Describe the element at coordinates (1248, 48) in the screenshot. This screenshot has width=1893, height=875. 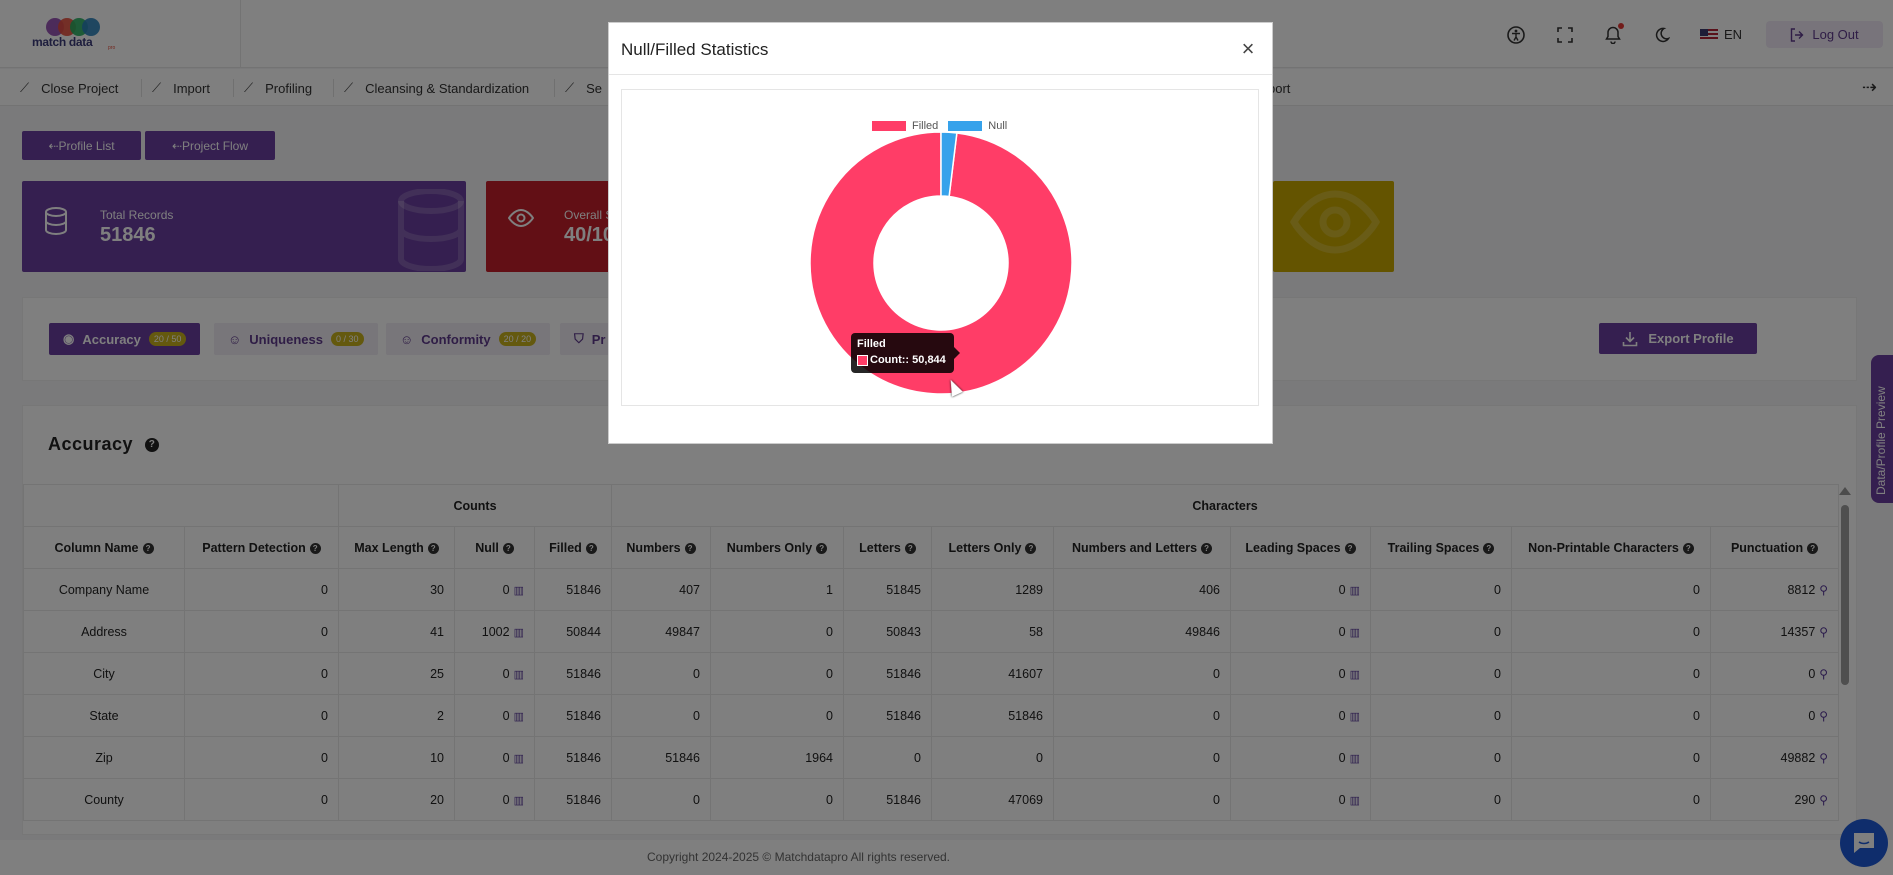
I see `close-icon: ×` at that location.